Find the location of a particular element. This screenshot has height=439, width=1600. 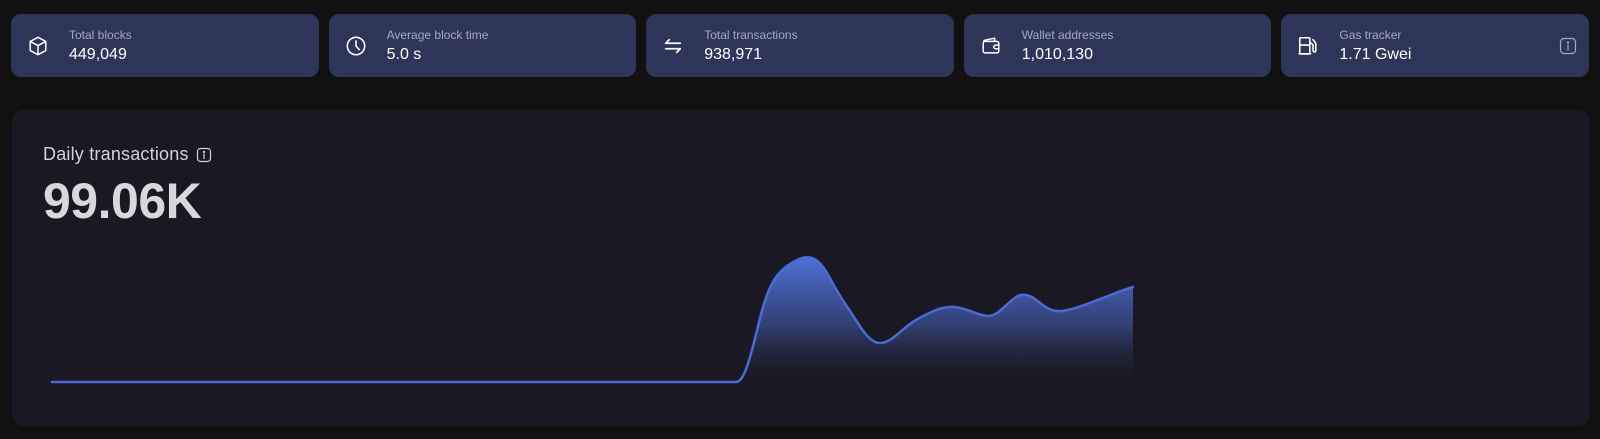

stat-card-total-transactions: Total transactions 938,971 is located at coordinates (800, 45).